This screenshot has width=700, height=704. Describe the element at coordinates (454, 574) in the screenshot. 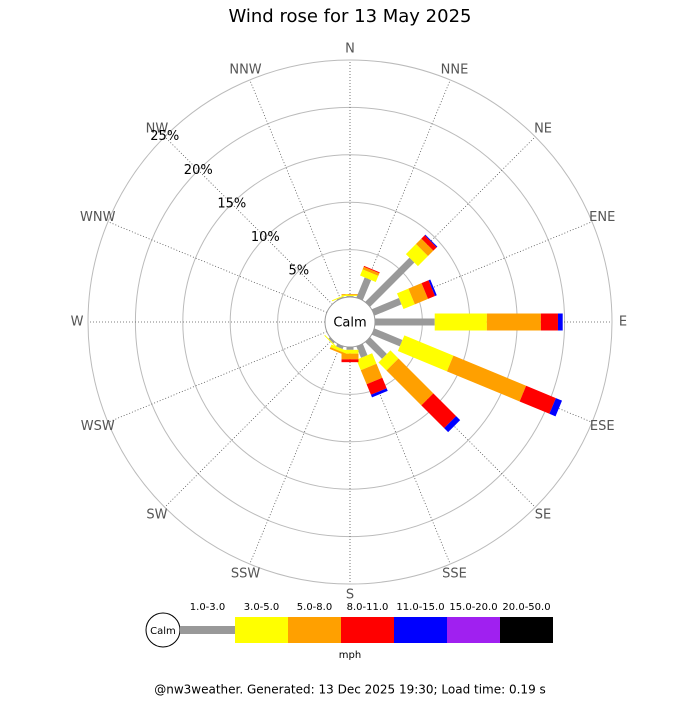

I see `direction-label: SSE` at that location.